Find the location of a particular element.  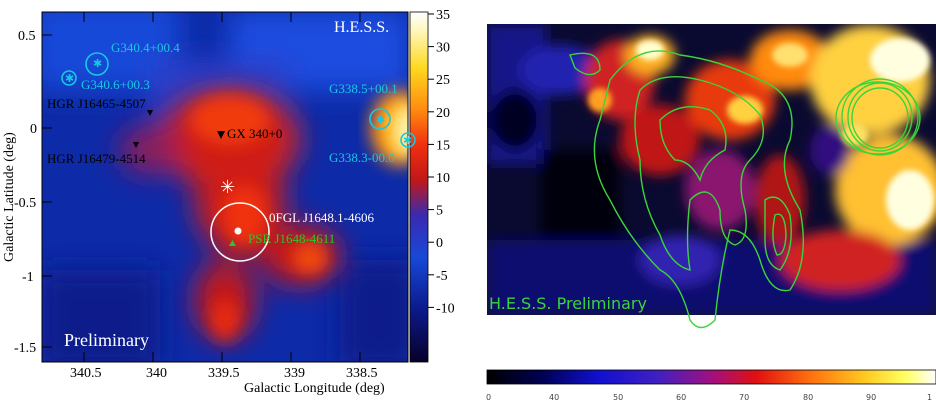

colorbar-tick-label: -10 is located at coordinates (445, 308).